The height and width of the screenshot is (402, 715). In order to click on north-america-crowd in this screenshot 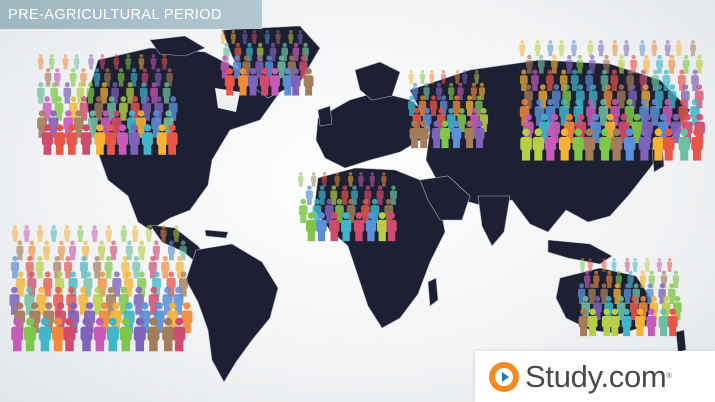, I will do `click(107, 104)`.